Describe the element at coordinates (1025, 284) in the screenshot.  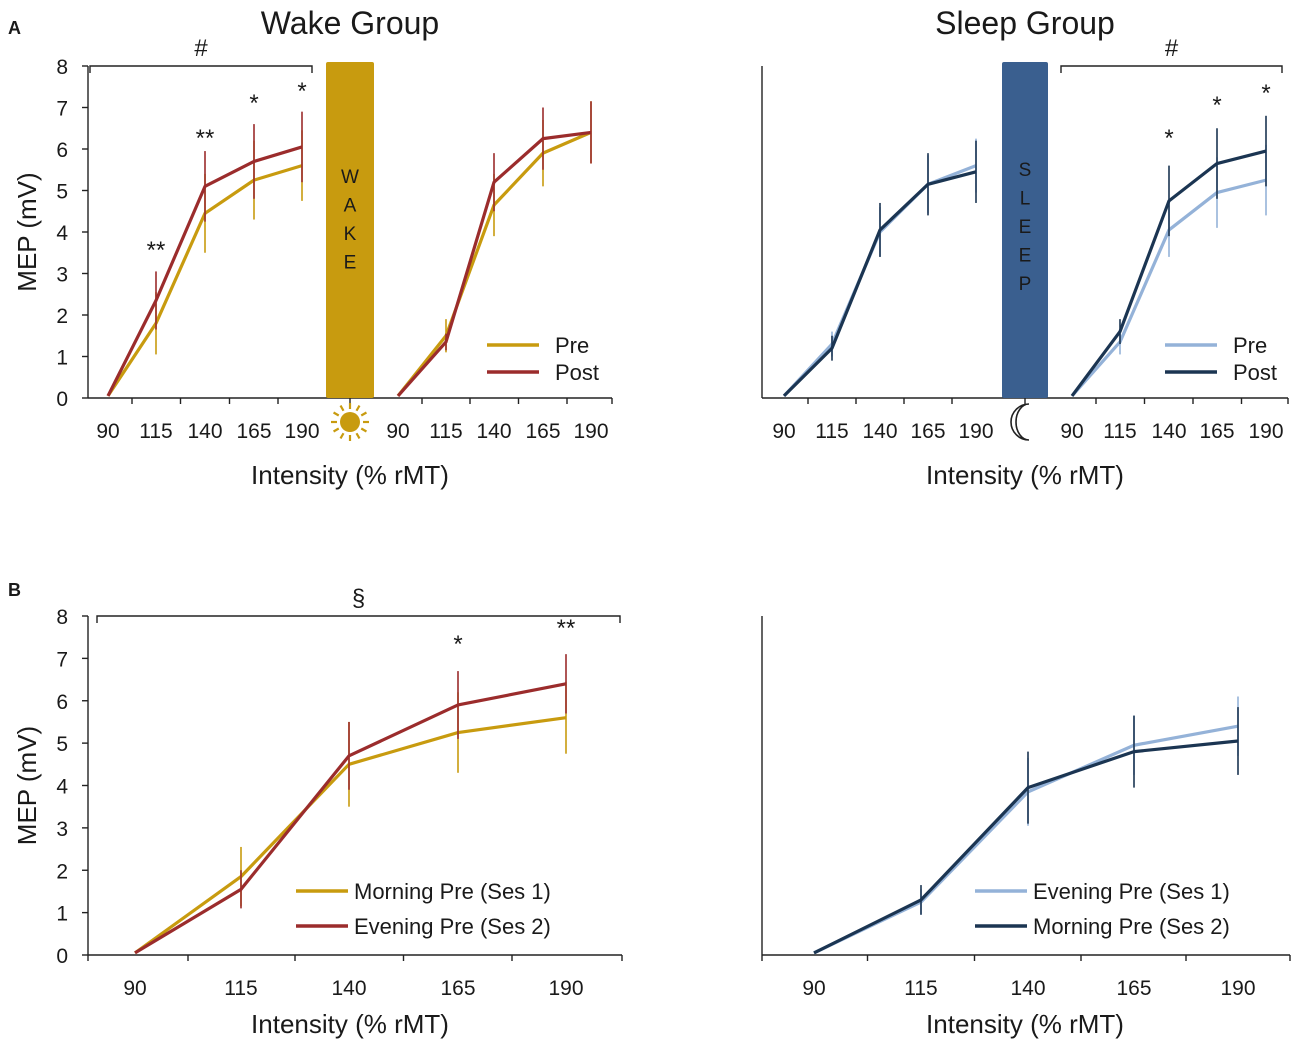
I see `sleep-bar-letter: P` at that location.